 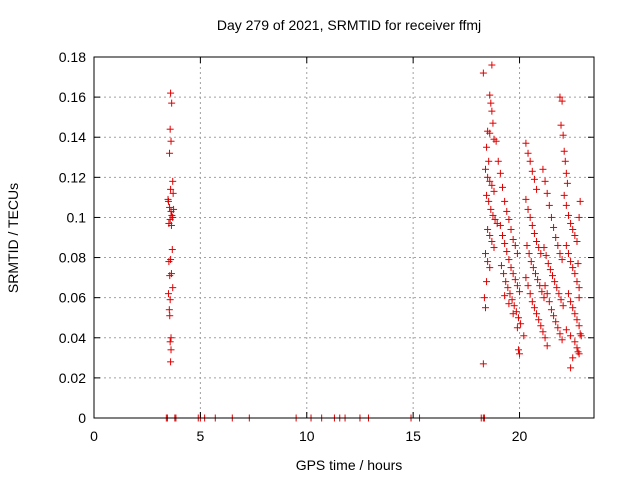 What do you see at coordinates (94, 436) in the screenshot?
I see `x-tick-label: 0` at bounding box center [94, 436].